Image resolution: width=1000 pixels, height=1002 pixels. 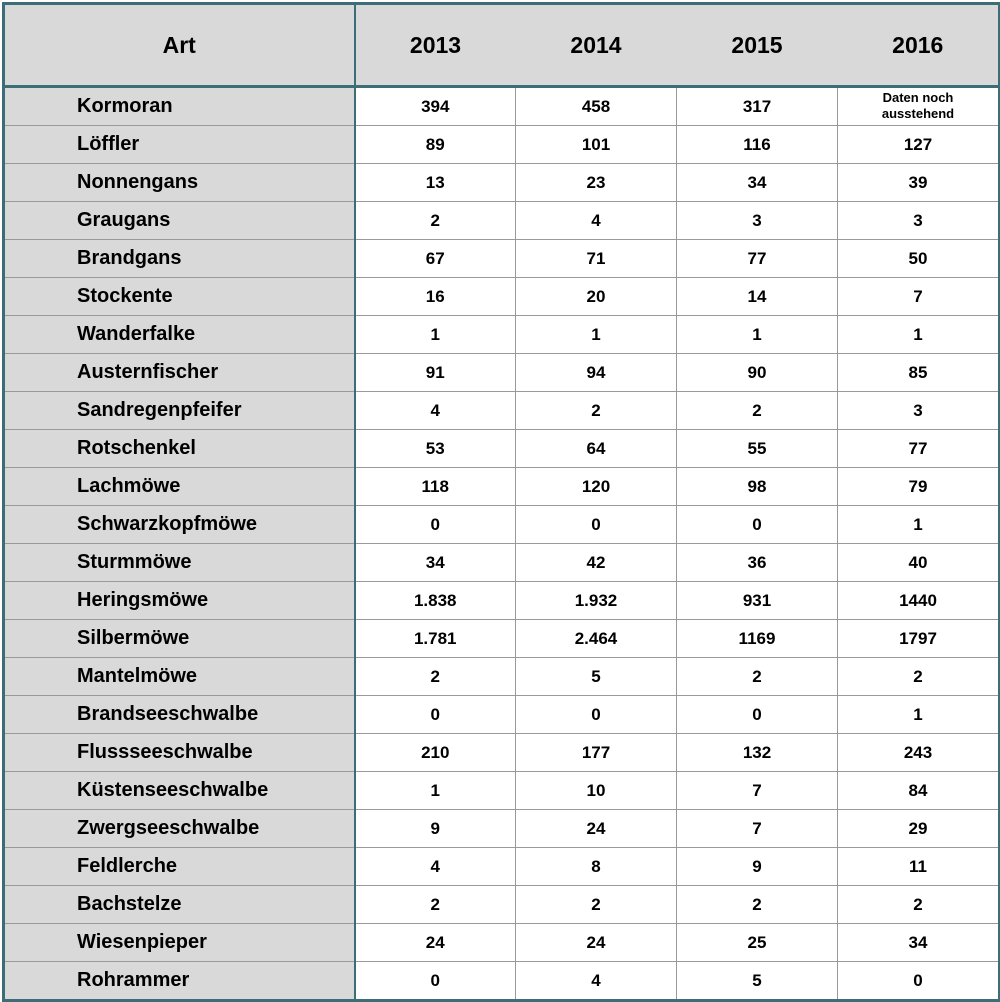 What do you see at coordinates (179, 828) in the screenshot?
I see `species-cell: Zwergseeschwalbe` at bounding box center [179, 828].